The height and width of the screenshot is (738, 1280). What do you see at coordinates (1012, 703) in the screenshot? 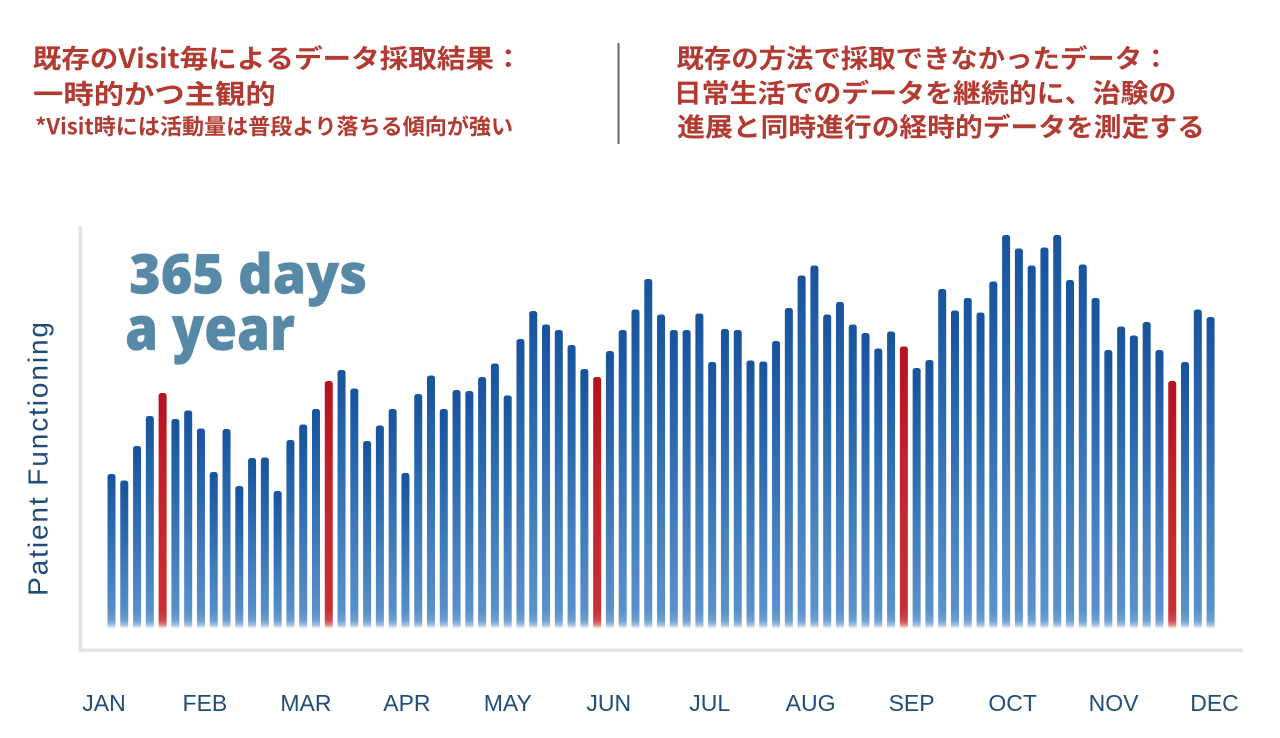
I see `svg-text: OCT` at bounding box center [1012, 703].